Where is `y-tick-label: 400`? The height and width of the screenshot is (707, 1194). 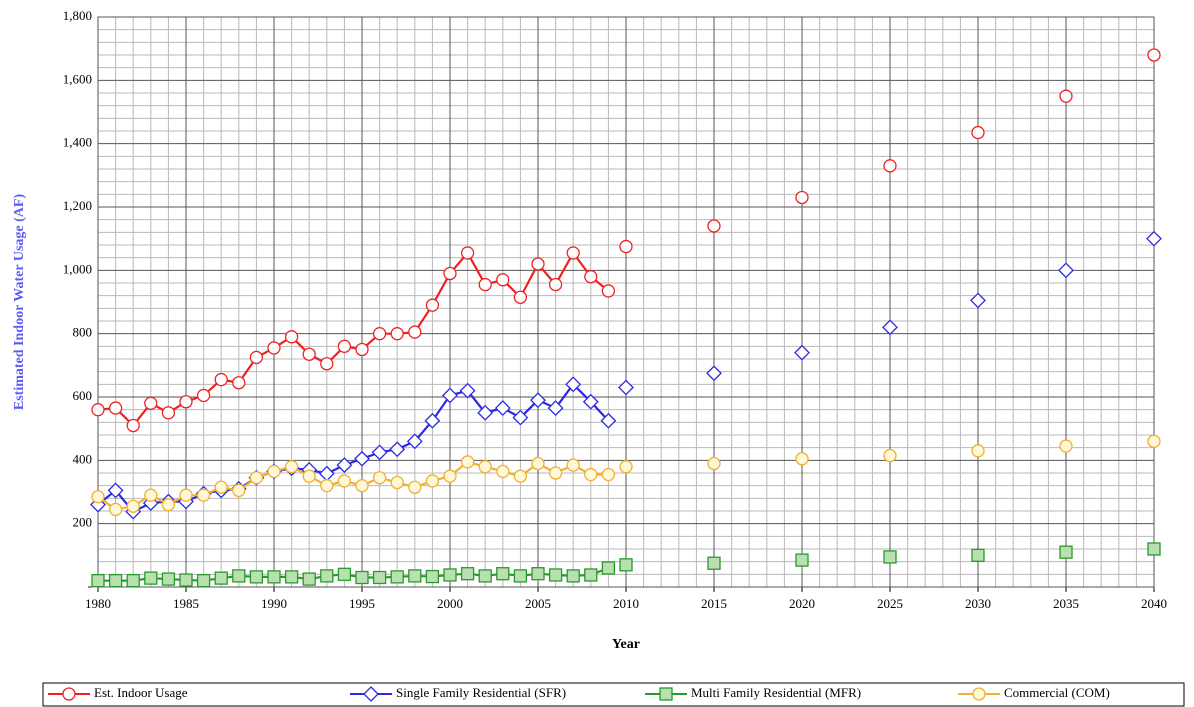
y-tick-label: 400 is located at coordinates (83, 458).